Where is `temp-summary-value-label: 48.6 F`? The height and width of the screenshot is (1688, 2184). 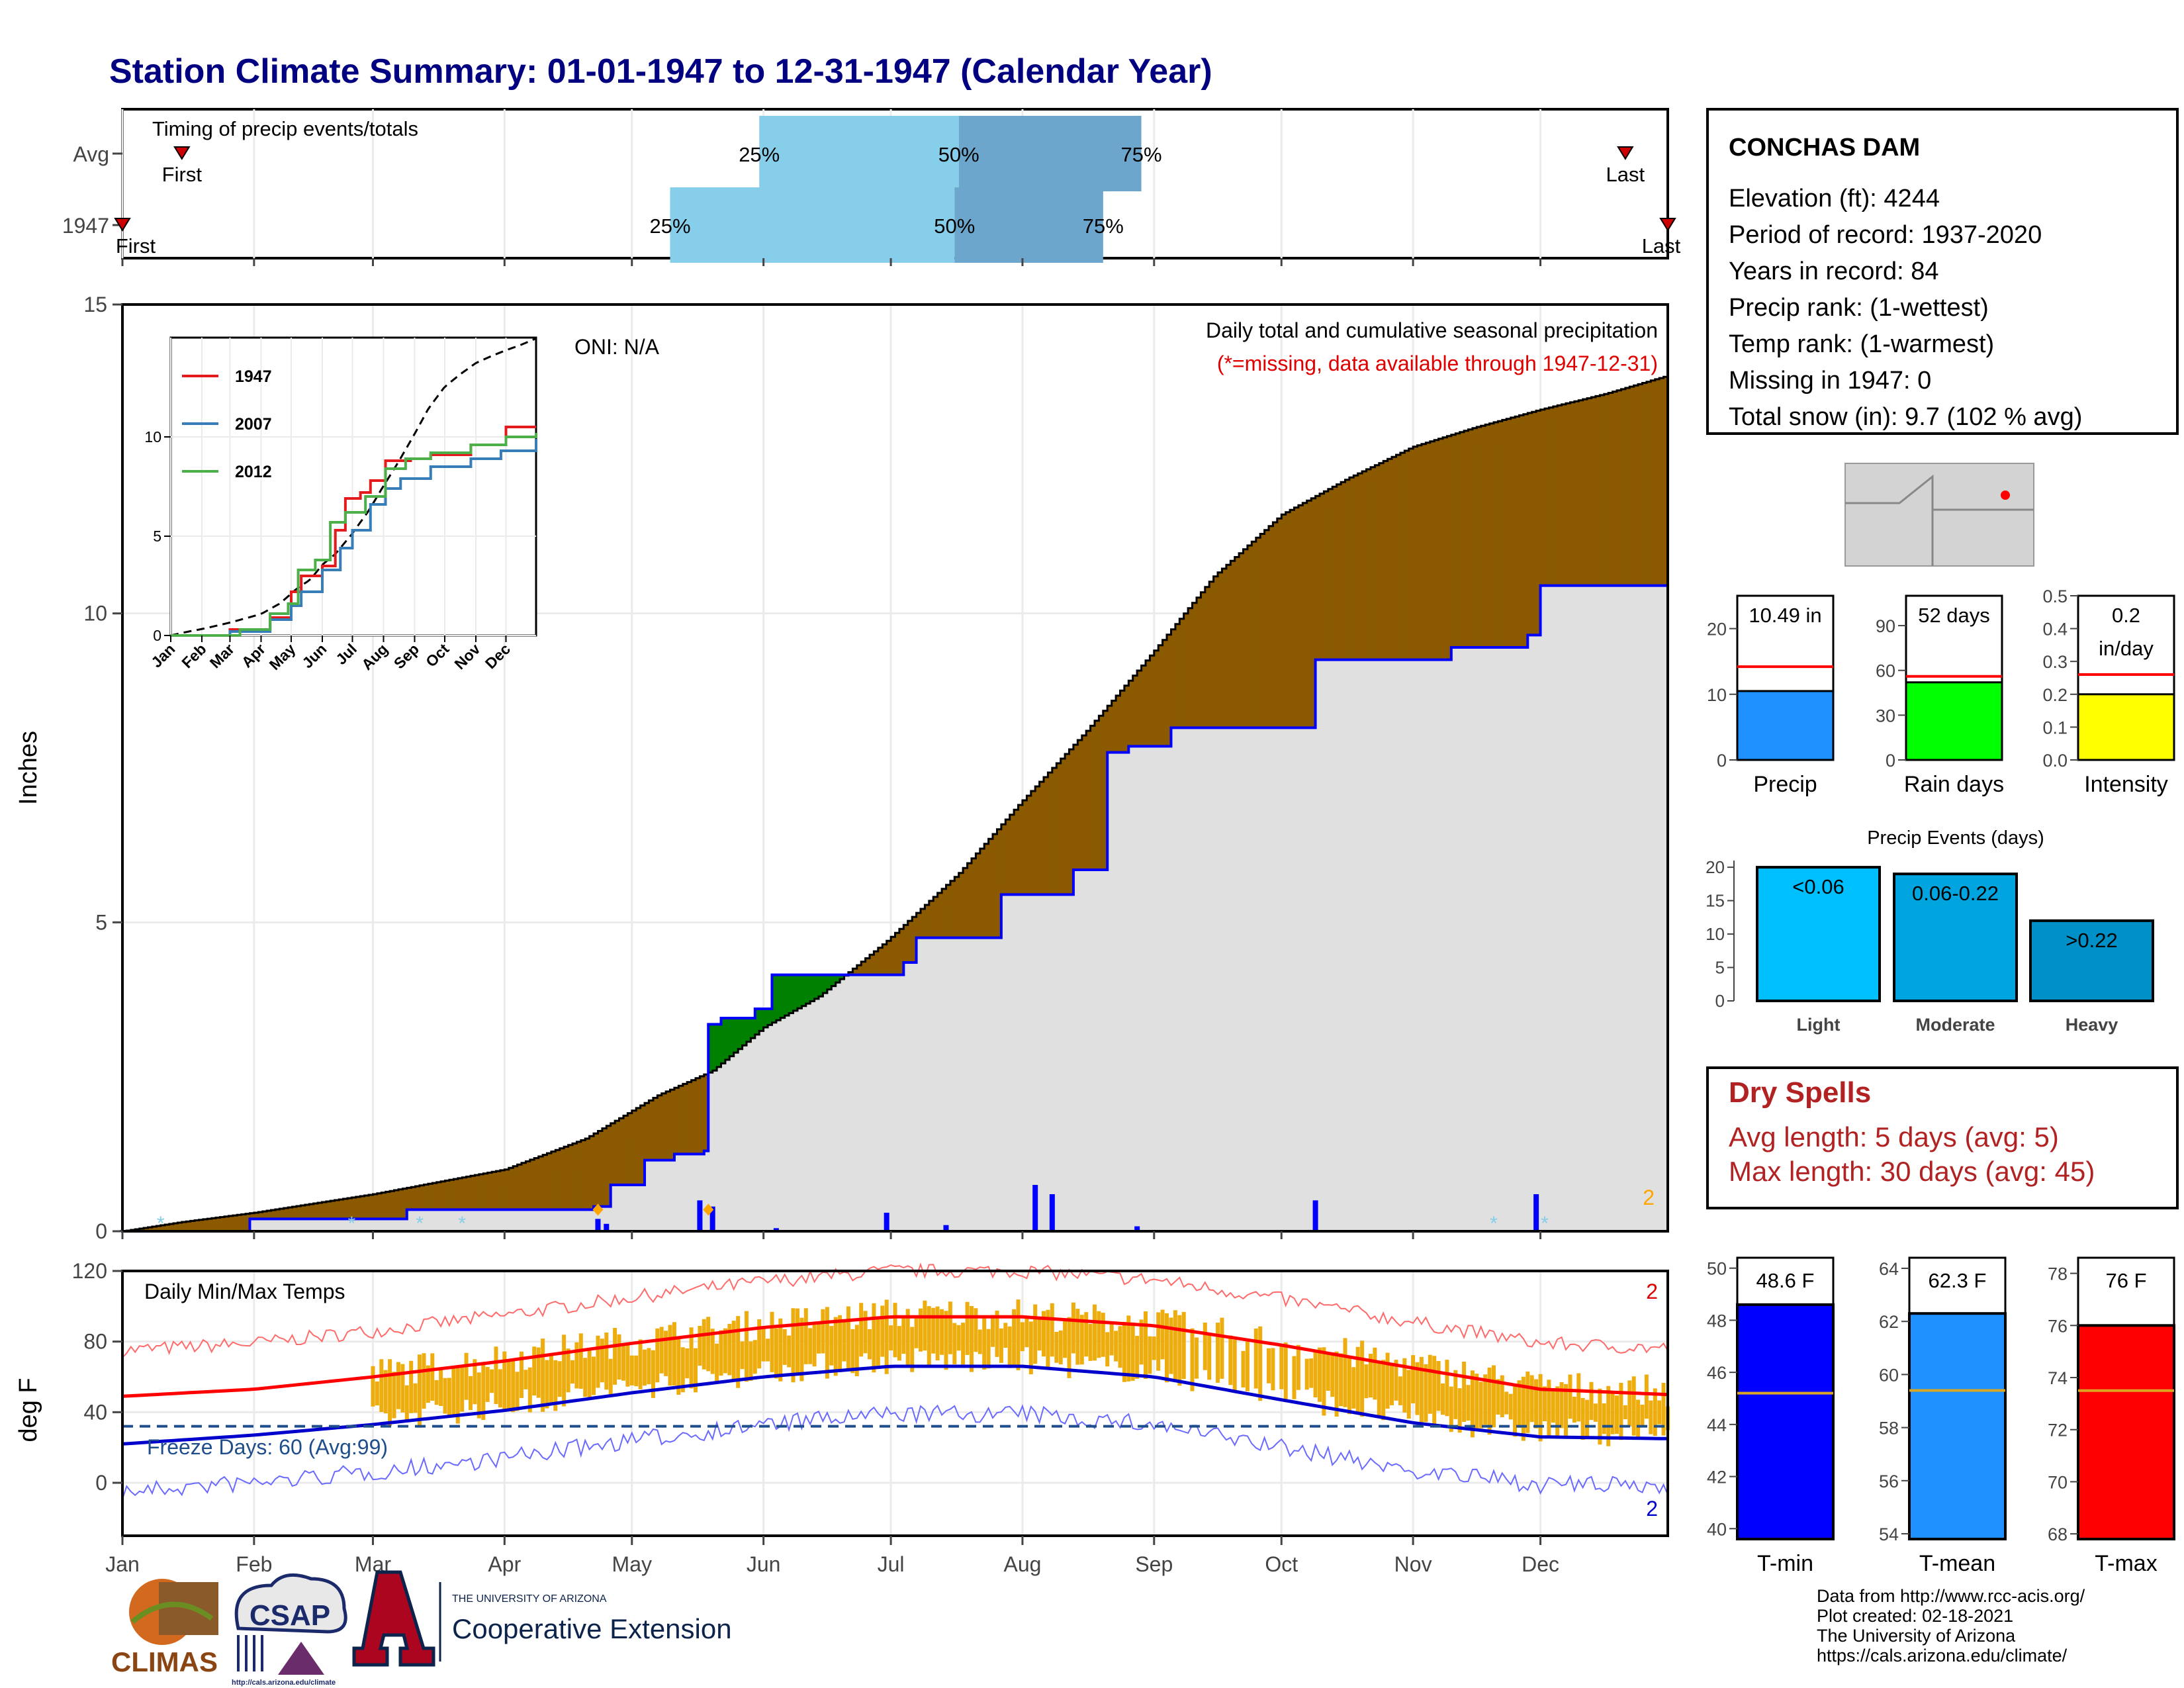
temp-summary-value-label: 48.6 F is located at coordinates (1786, 1280).